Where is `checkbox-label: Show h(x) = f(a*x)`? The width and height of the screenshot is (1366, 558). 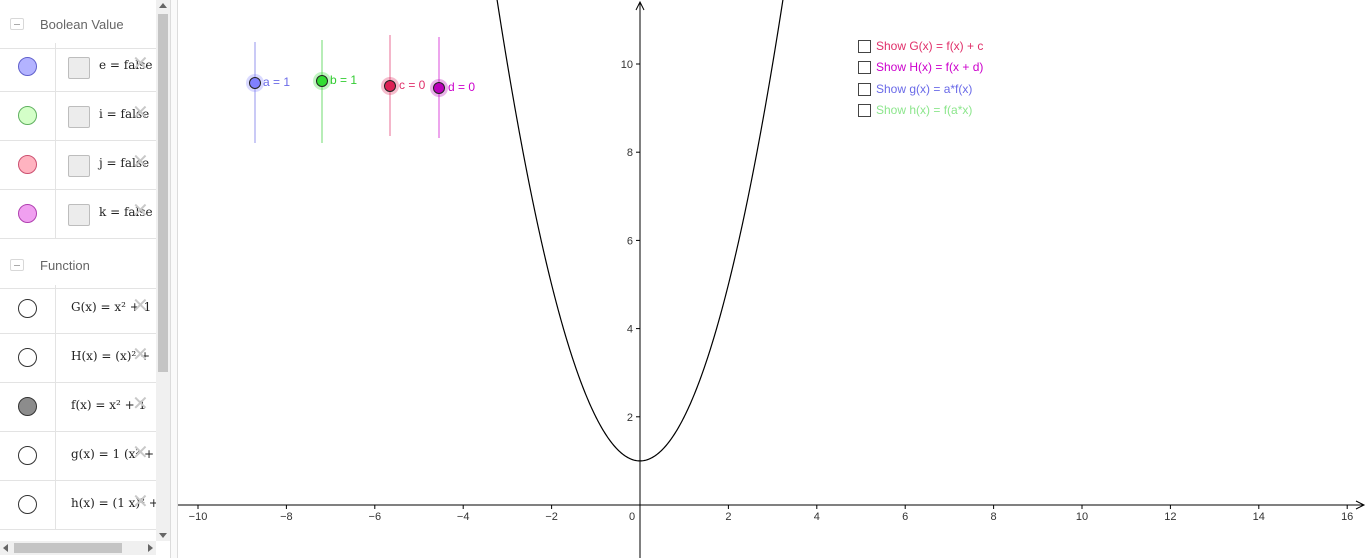
checkbox-label: Show h(x) = f(a*x) is located at coordinates (924, 110).